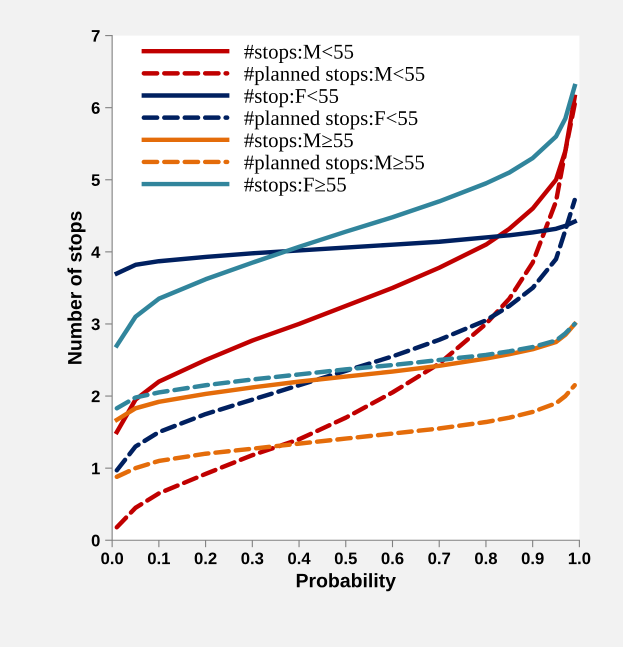 The width and height of the screenshot is (623, 647). Describe the element at coordinates (96, 180) in the screenshot. I see `y-tick-label: 5` at that location.